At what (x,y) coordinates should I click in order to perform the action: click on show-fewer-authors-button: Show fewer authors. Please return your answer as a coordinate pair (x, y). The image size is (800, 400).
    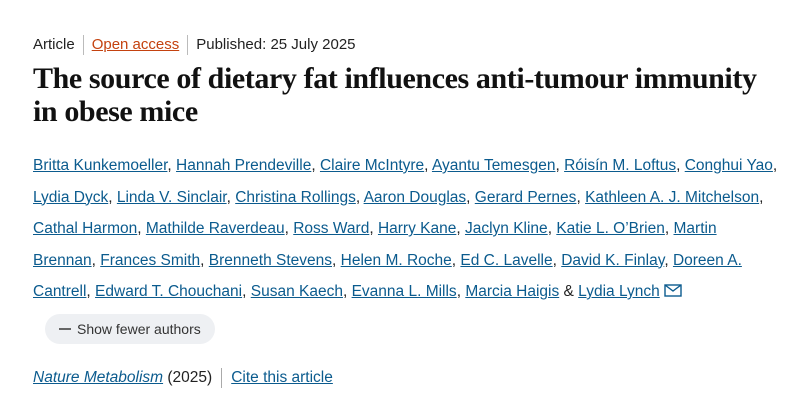
    Looking at the image, I should click on (130, 328).